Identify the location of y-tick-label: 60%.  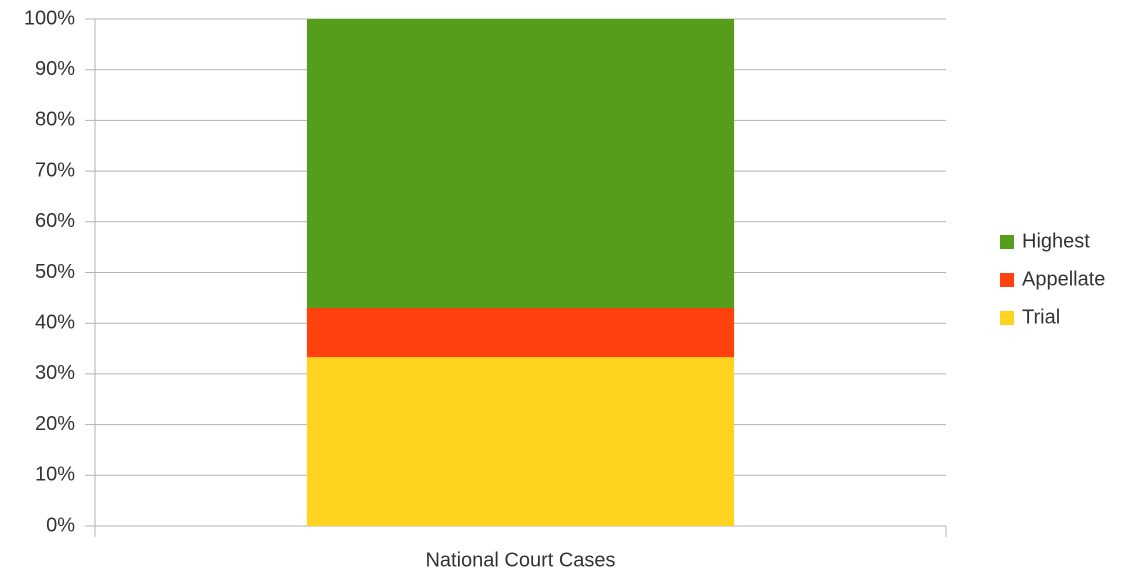
(55, 221).